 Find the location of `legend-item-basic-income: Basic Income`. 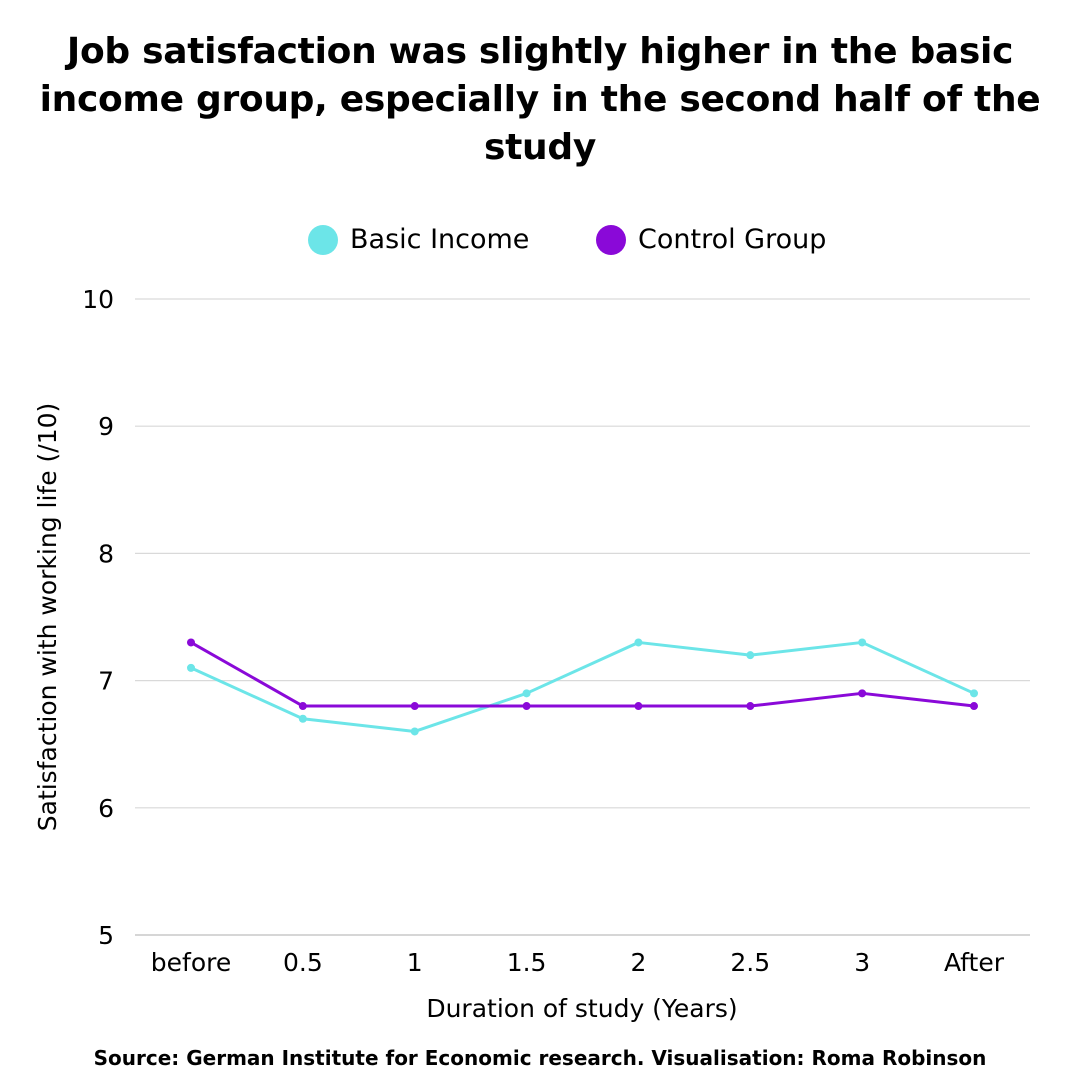

legend-item-basic-income: Basic Income is located at coordinates (418, 239).